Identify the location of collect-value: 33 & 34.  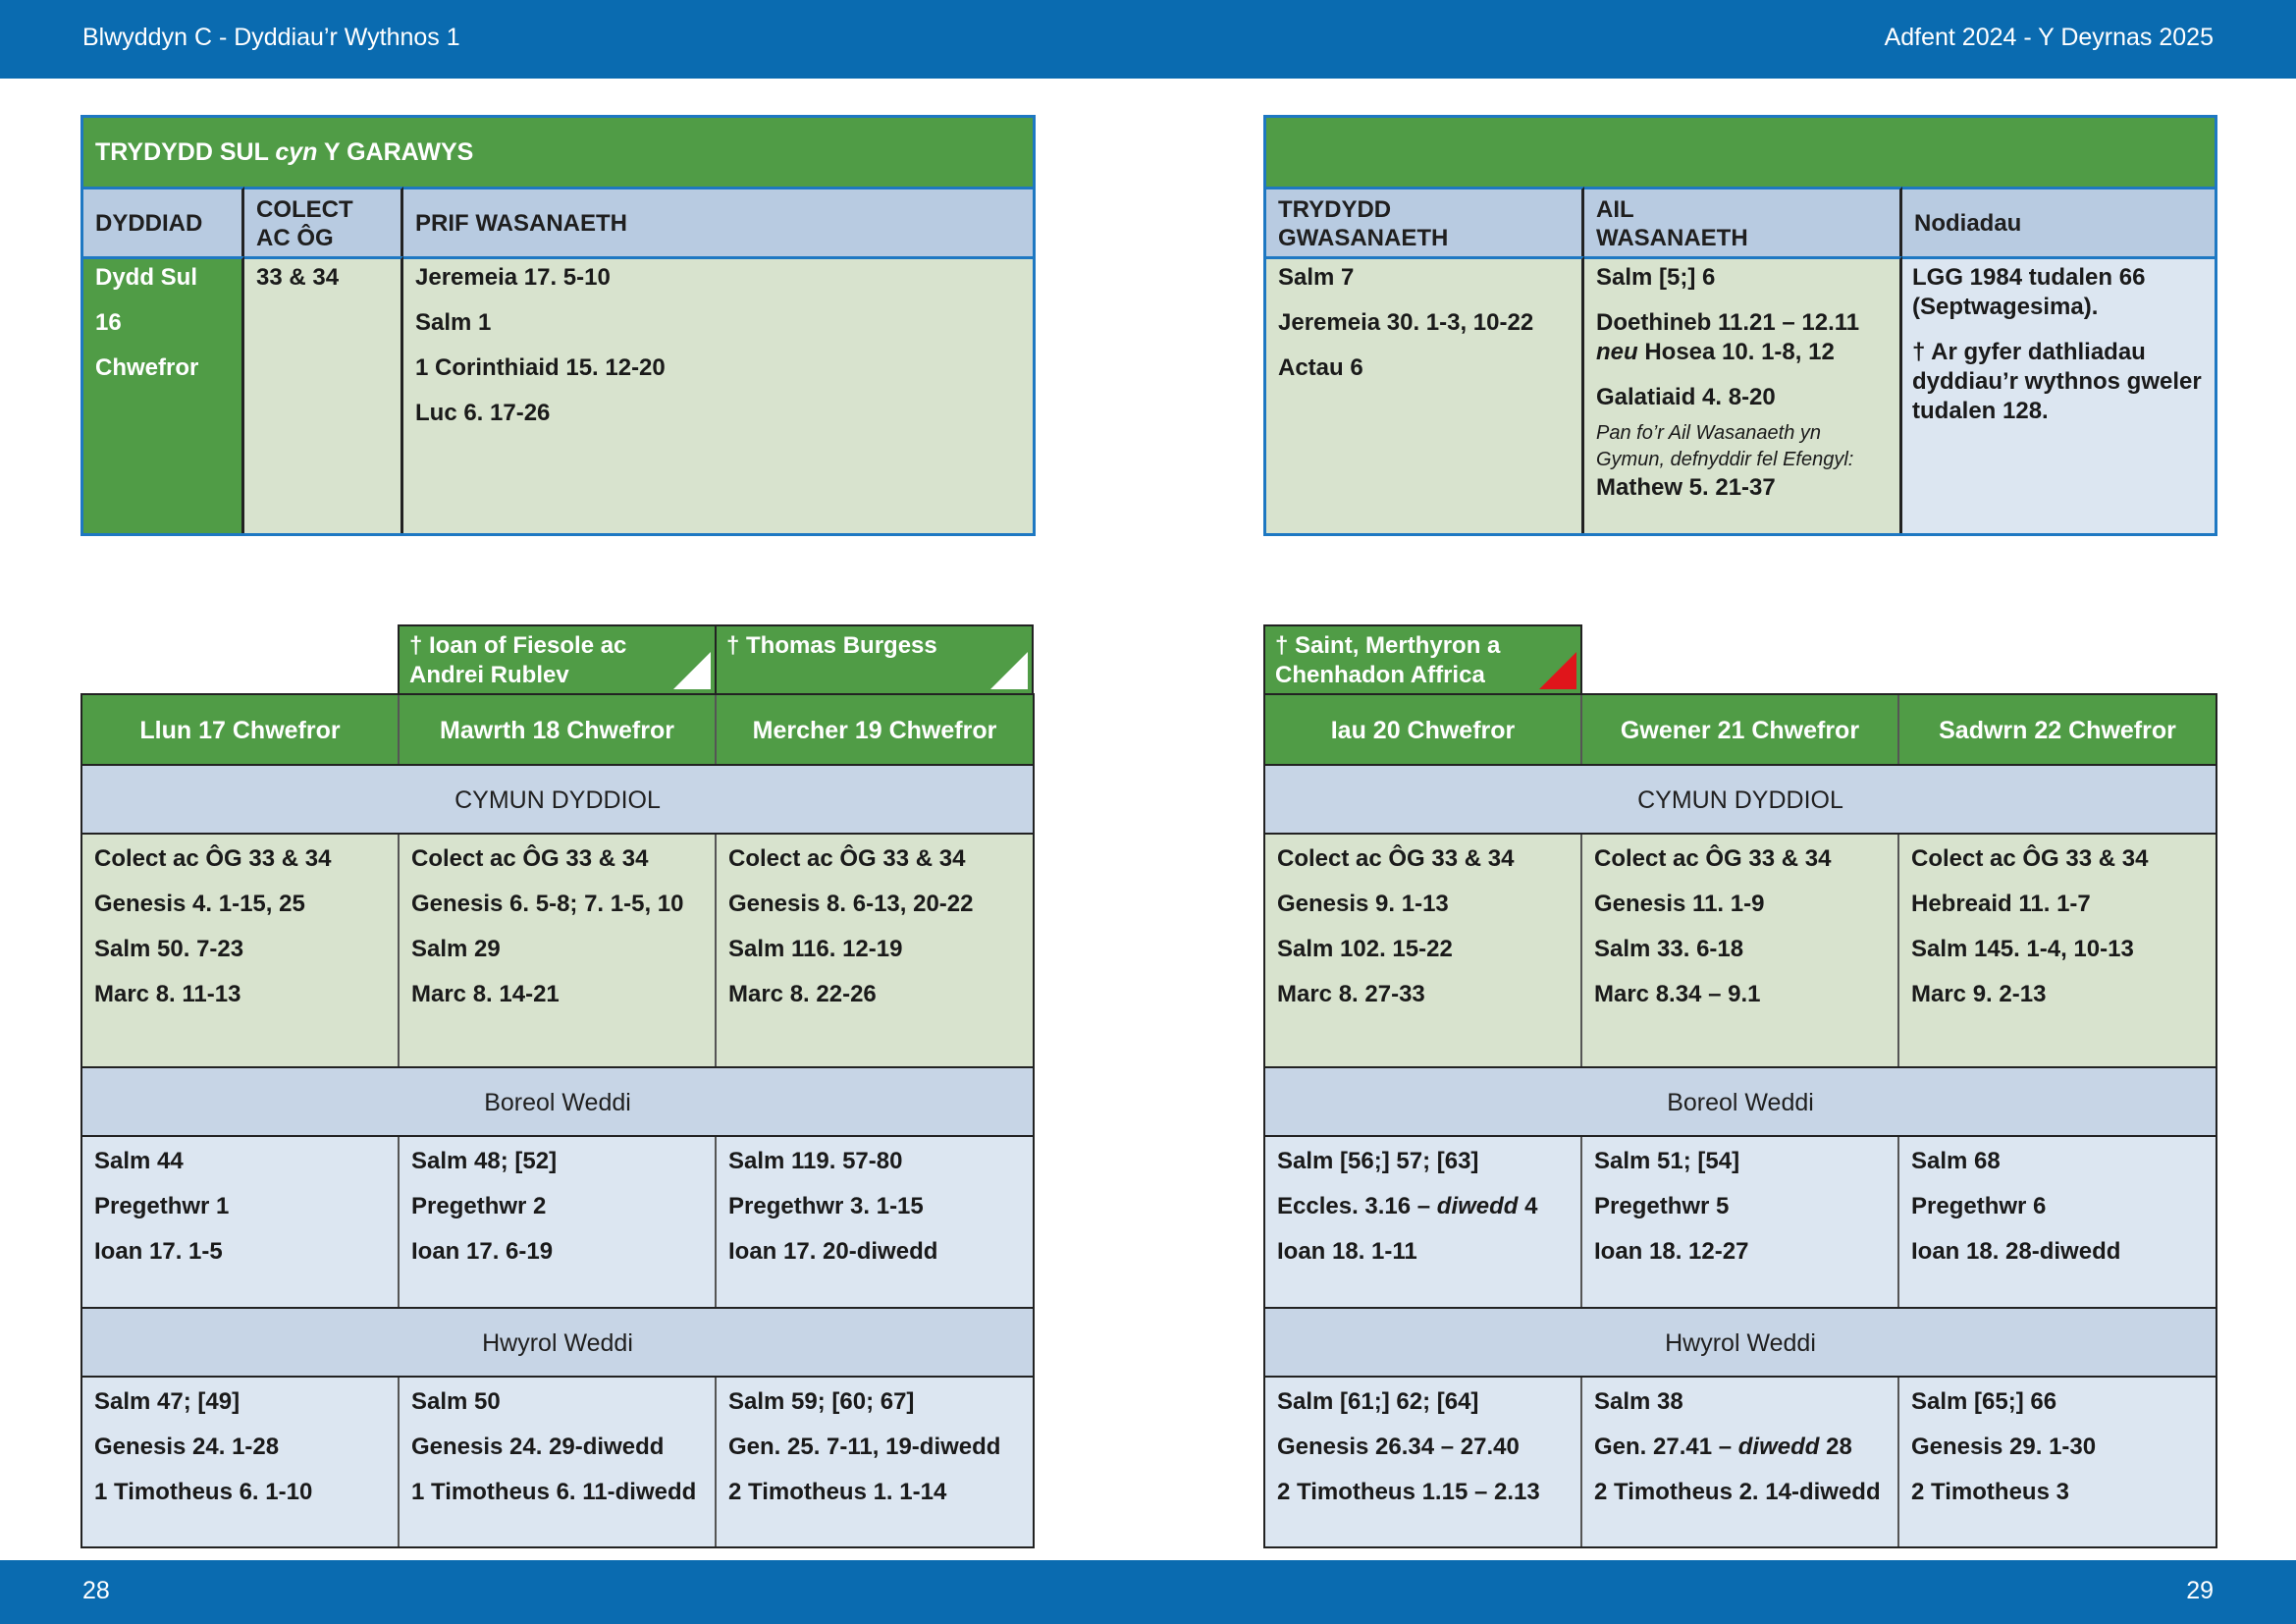
(298, 277).